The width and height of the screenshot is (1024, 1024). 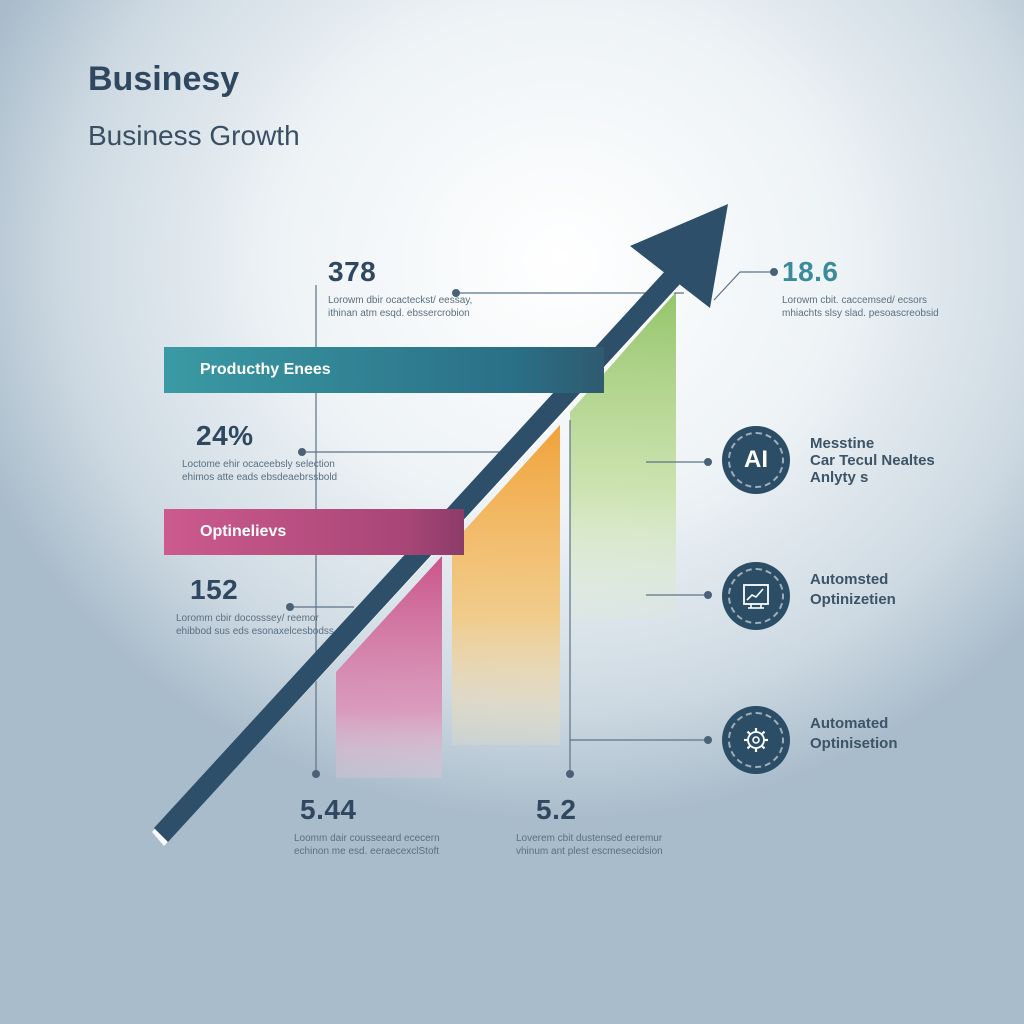 I want to click on chart-screen-icon, so click(x=756, y=596).